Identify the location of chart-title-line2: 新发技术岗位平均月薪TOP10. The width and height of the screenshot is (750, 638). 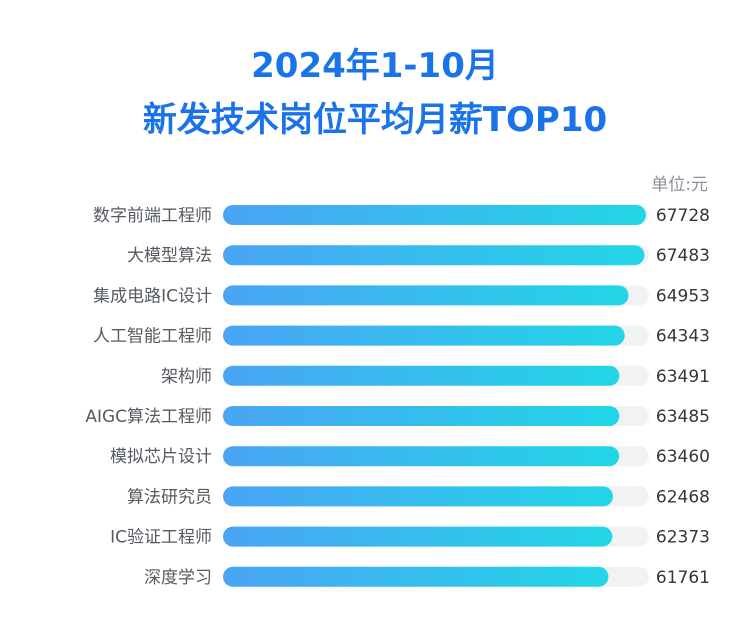
(375, 120).